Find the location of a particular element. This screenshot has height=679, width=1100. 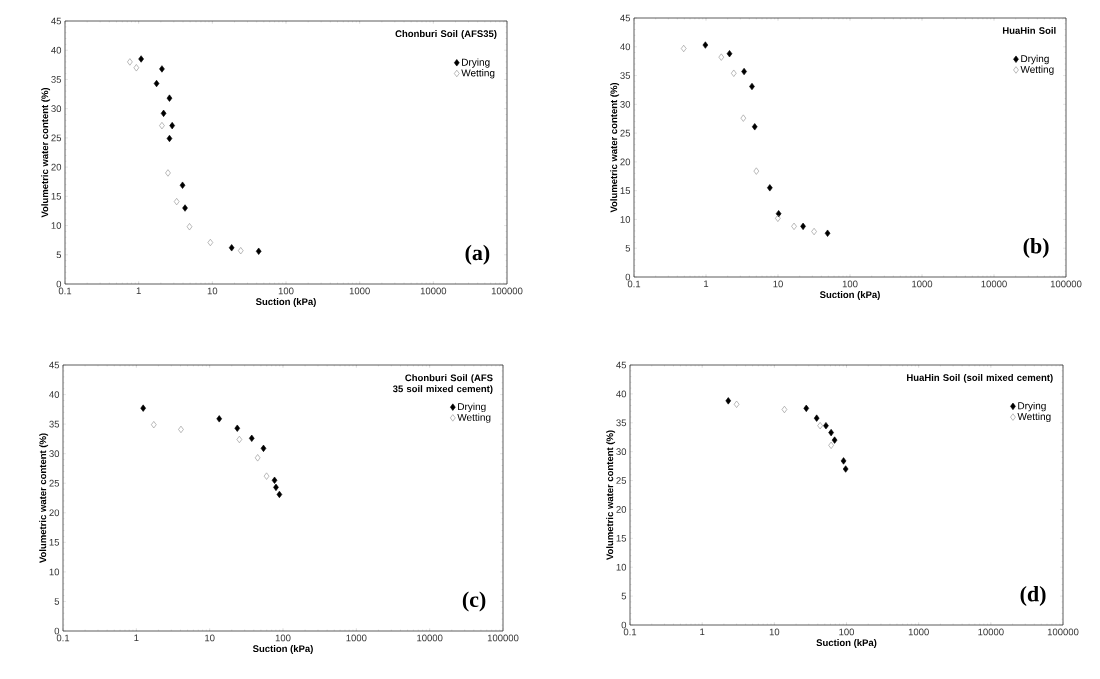

legend-title: Chonburi Soil (AFS 35 soil mixed cement) is located at coordinates (442, 384).